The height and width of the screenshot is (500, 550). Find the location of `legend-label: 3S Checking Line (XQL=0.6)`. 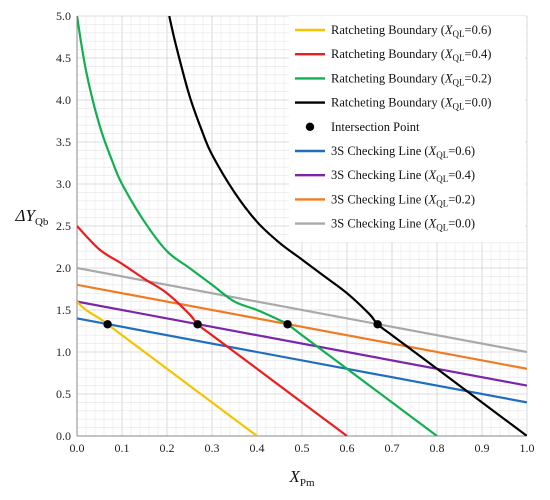

legend-label: 3S Checking Line (XQL=0.6) is located at coordinates (403, 152).